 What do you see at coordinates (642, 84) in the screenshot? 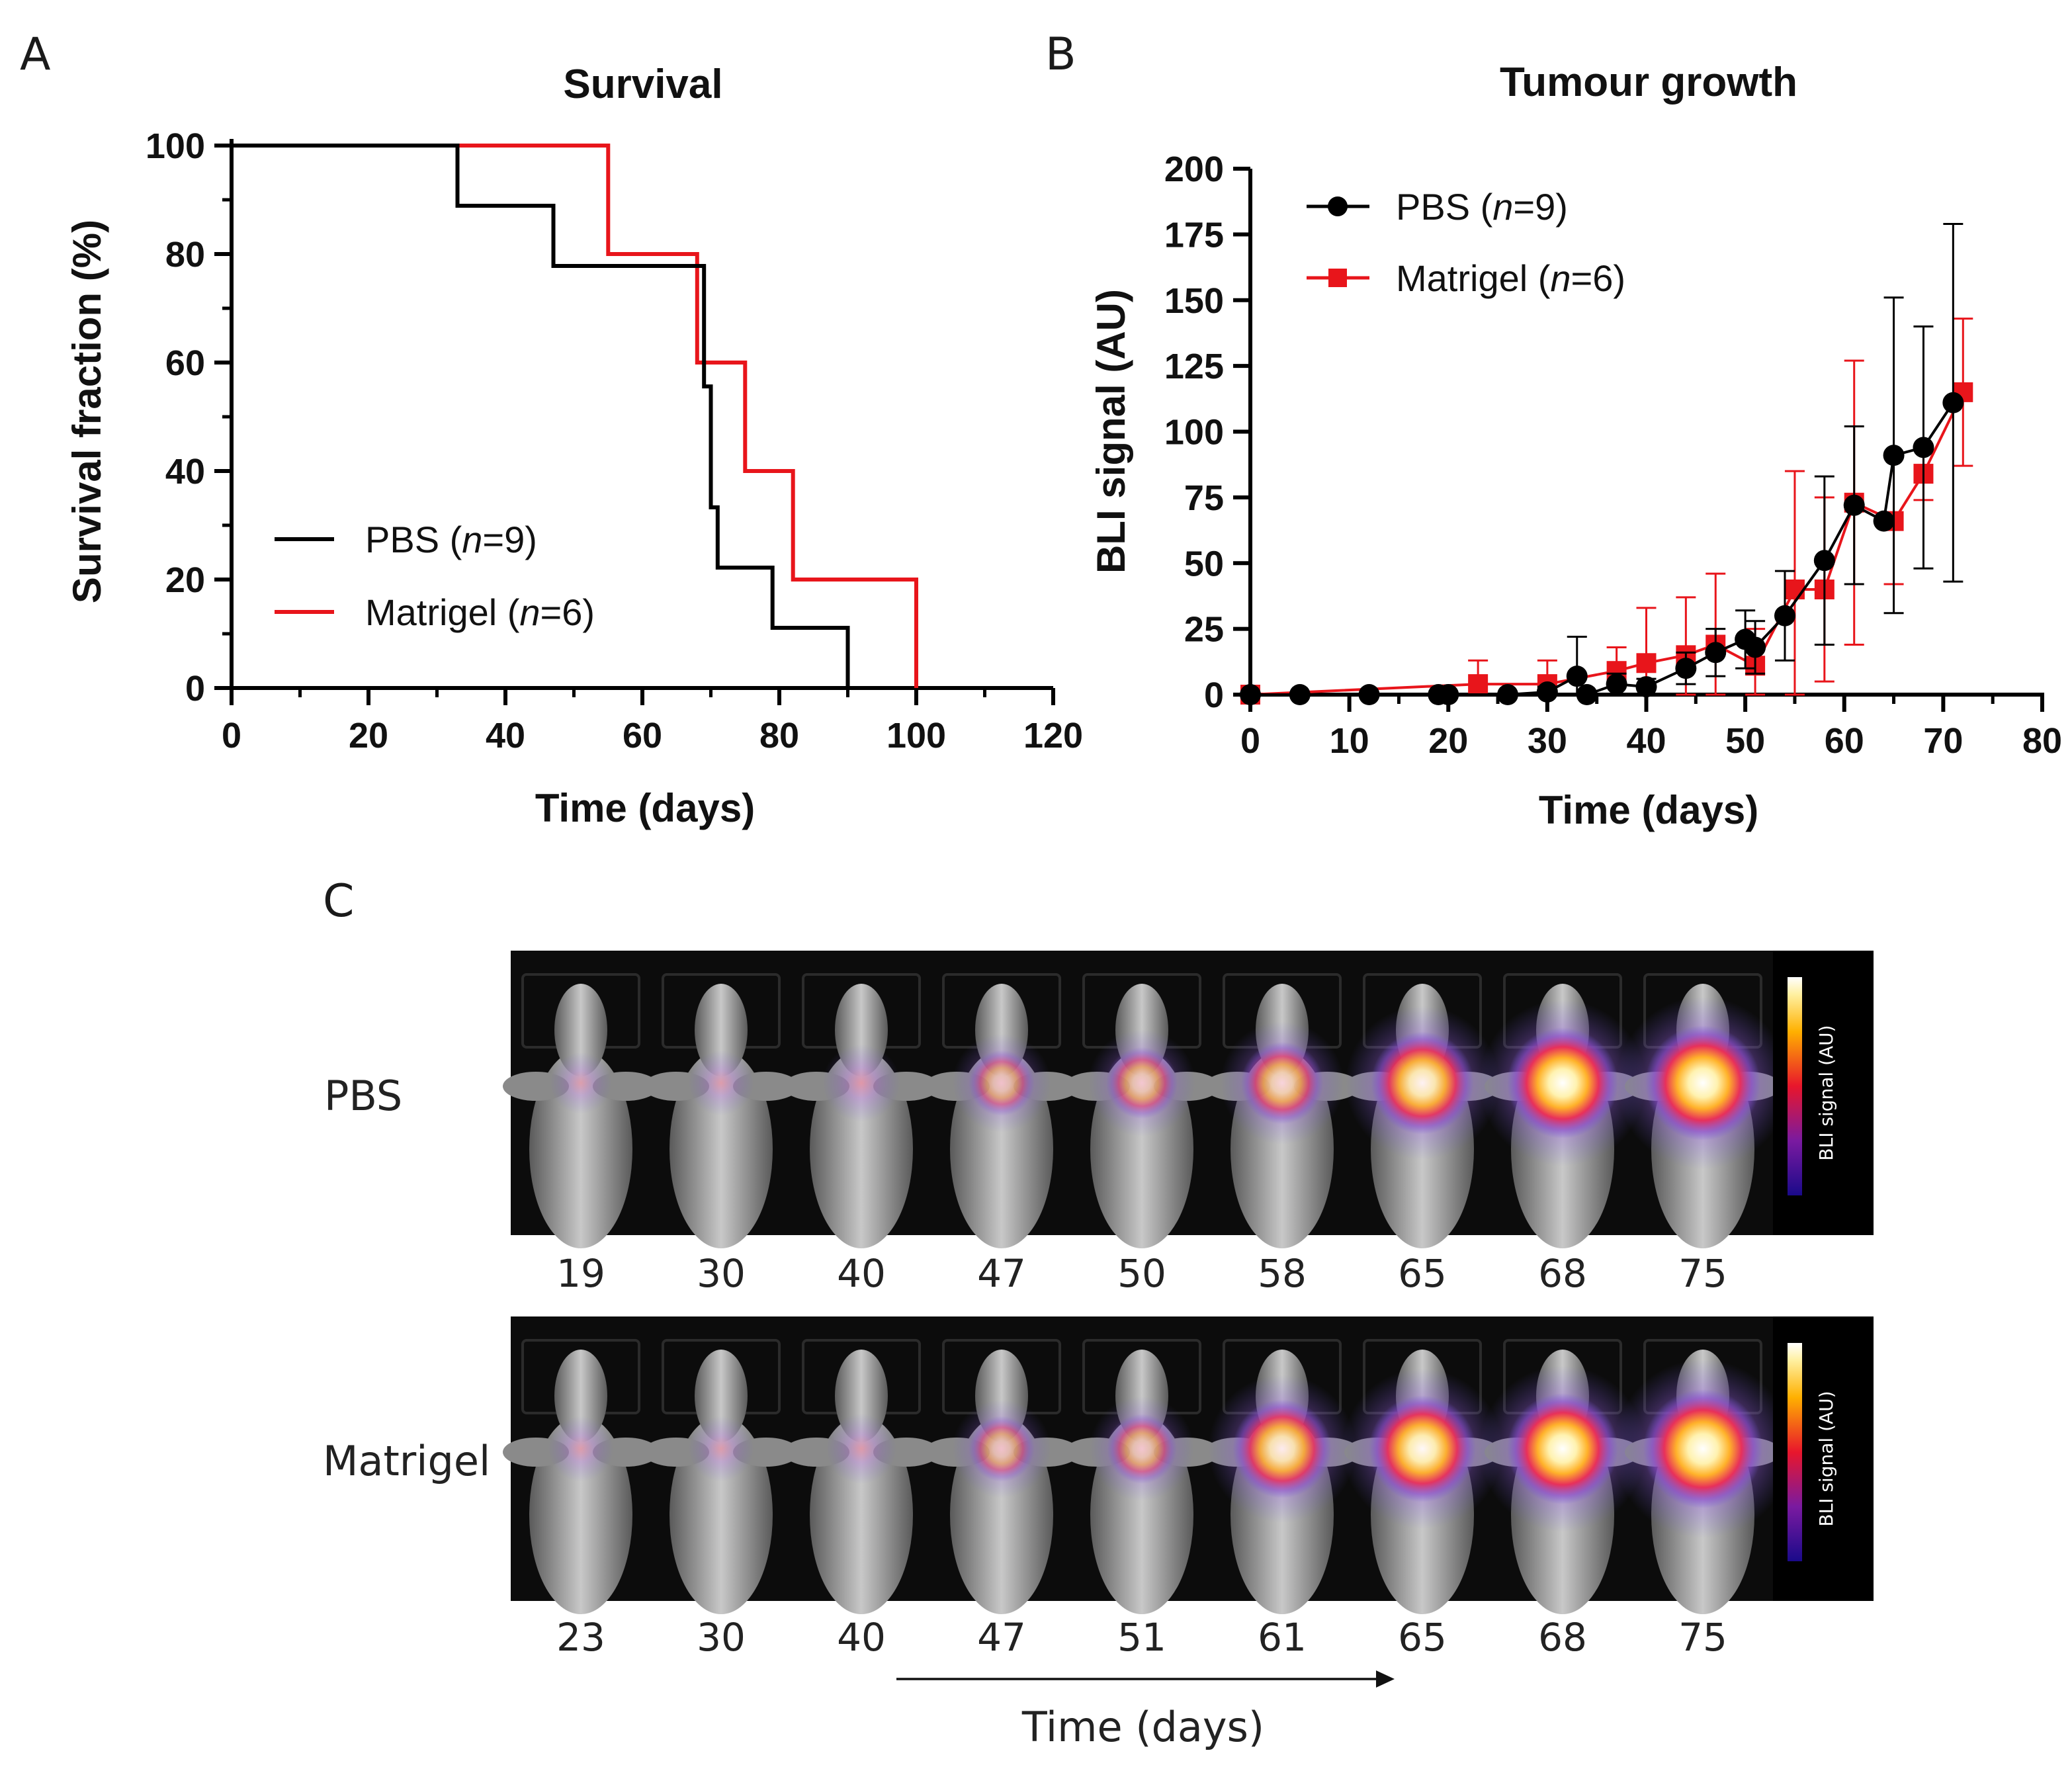
I see `survival-title: Survival` at bounding box center [642, 84].